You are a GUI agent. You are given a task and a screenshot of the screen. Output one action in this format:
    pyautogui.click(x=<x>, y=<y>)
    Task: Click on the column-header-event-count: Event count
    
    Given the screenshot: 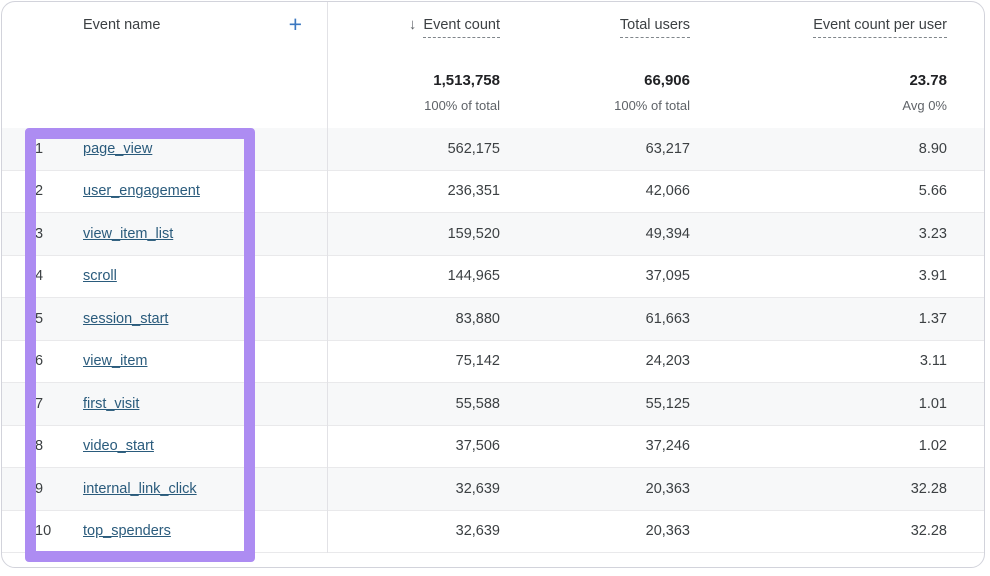 What is the action you would take?
    pyautogui.click(x=461, y=27)
    